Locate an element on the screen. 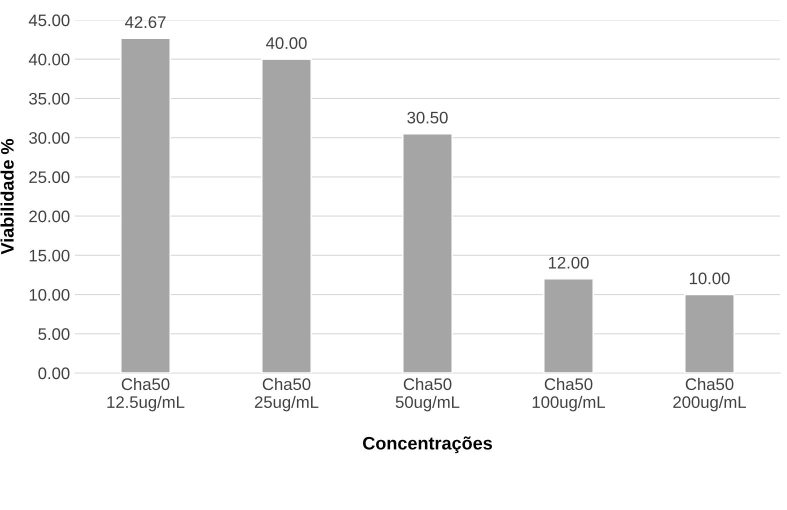 Image resolution: width=787 pixels, height=510 pixels. data-label: 40.00 is located at coordinates (286, 43).